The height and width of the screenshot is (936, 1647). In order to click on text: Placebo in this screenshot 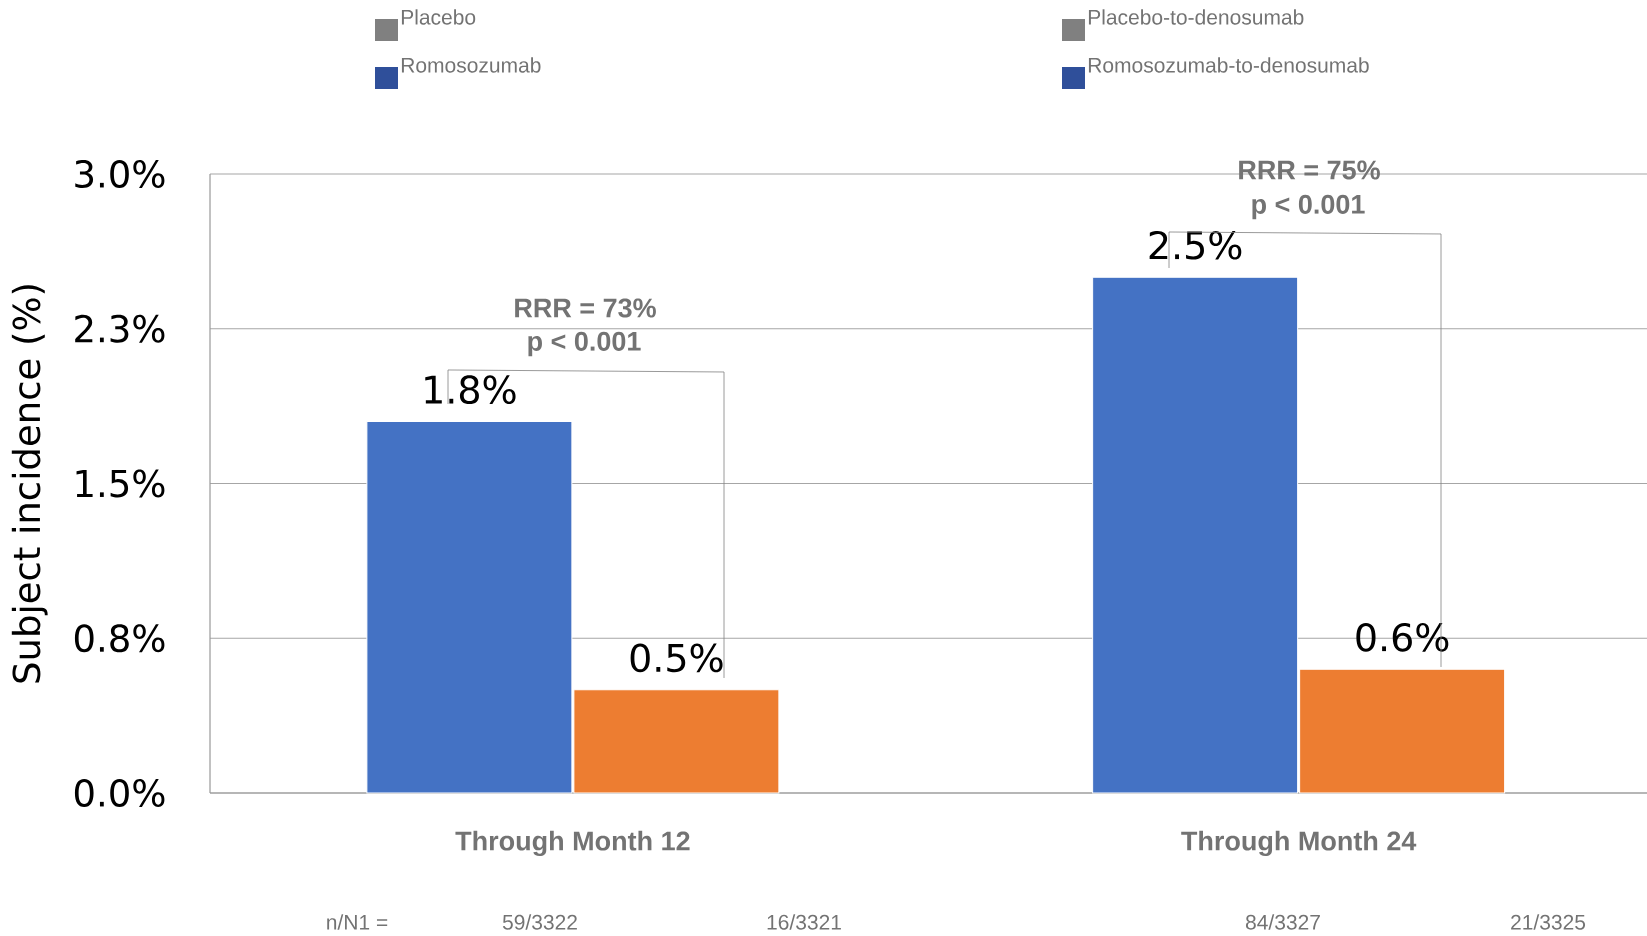, I will do `click(438, 17)`.